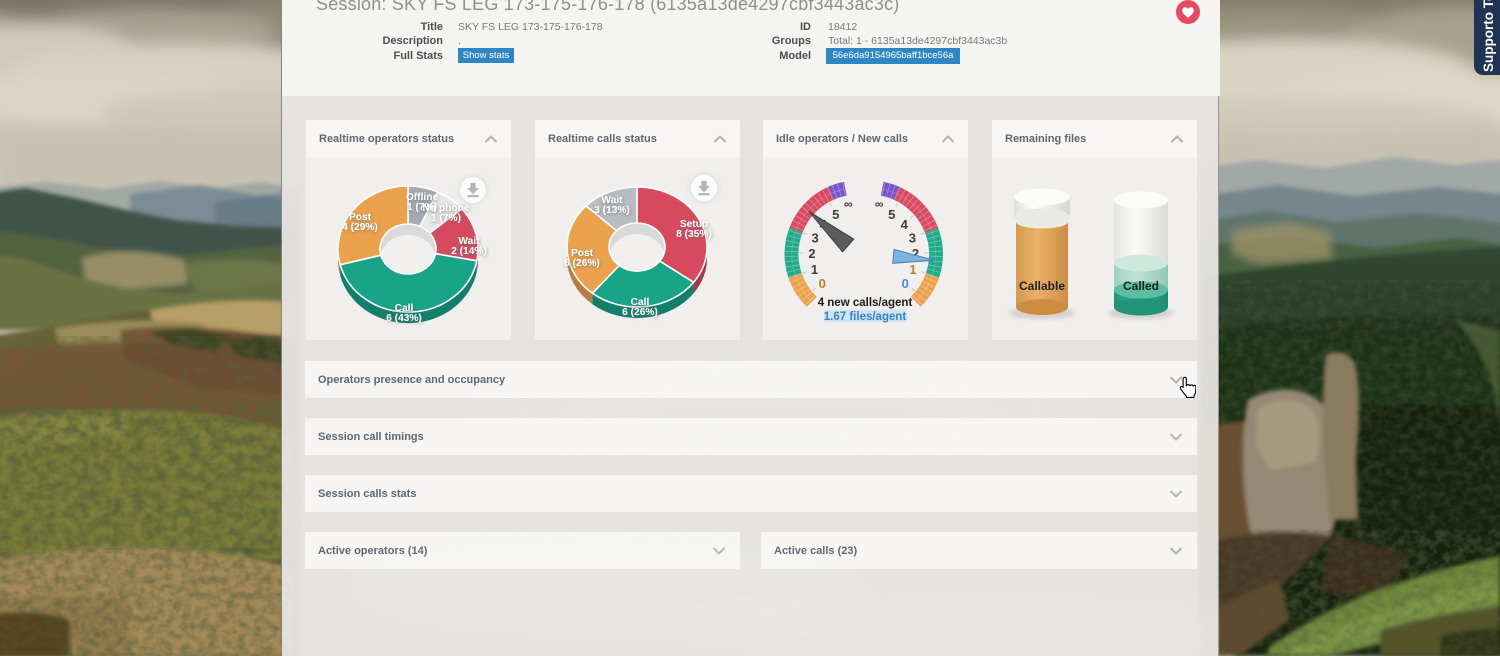 Image resolution: width=1500 pixels, height=656 pixels. Describe the element at coordinates (612, 210) in the screenshot. I see `svg-text: 3 (13%)` at that location.